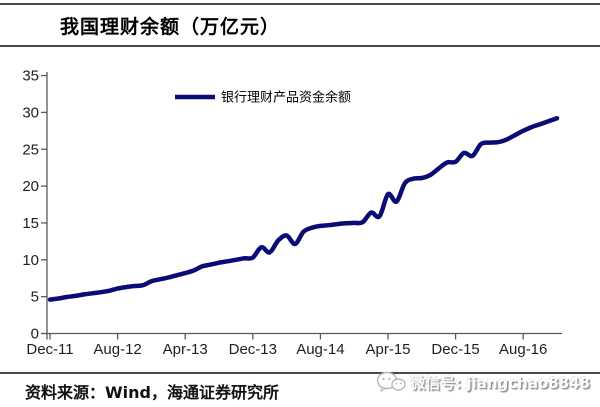 The height and width of the screenshot is (407, 600). I want to click on chart-title: 我国理财余额（万亿元）, so click(170, 26).